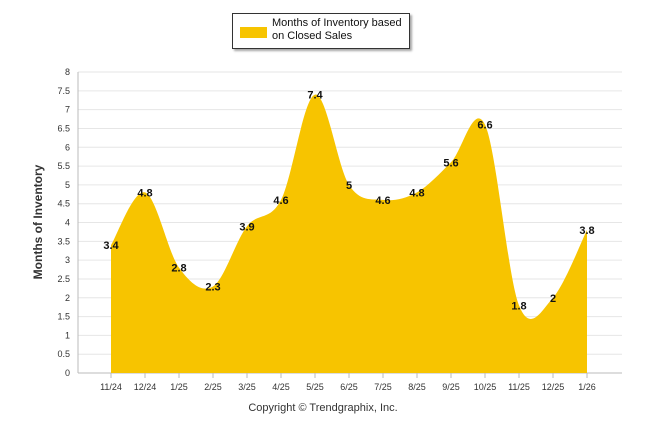 The height and width of the screenshot is (434, 646). Describe the element at coordinates (67, 335) in the screenshot. I see `y-tick-label: 1` at that location.